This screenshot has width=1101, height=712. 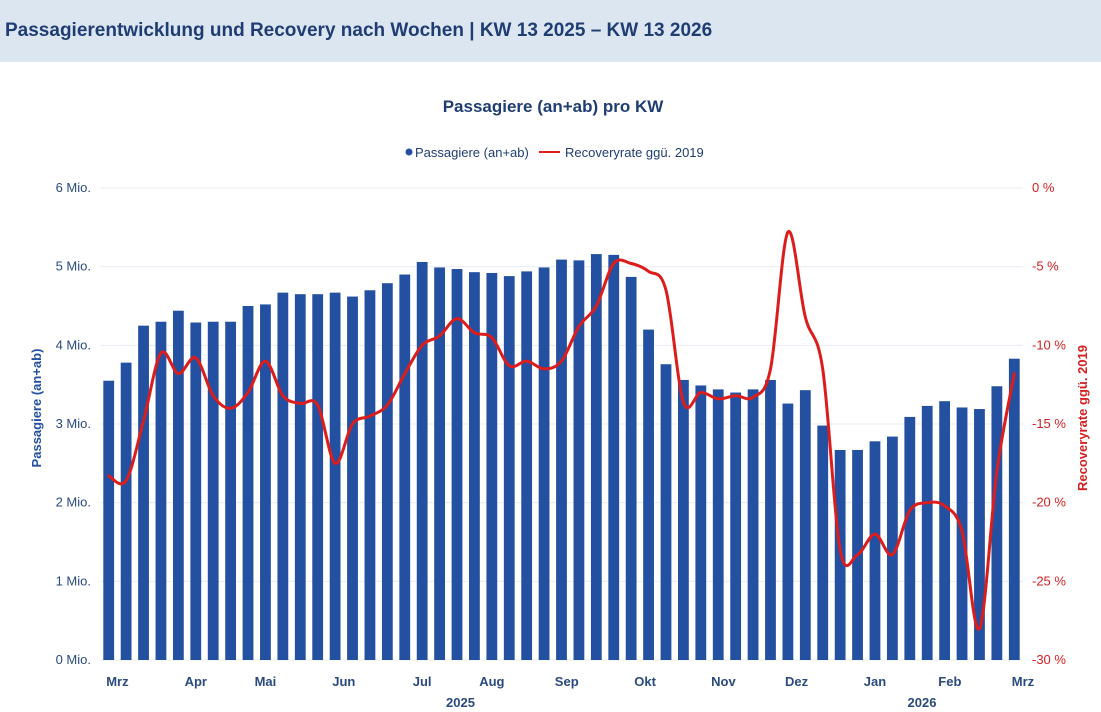 I want to click on right-tick-label: 0 %, so click(x=1043, y=187).